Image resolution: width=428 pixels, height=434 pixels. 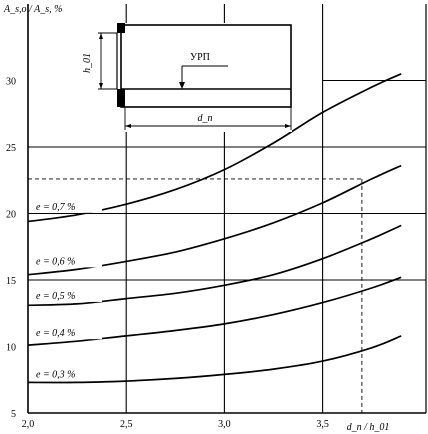 What do you see at coordinates (368, 427) in the screenshot?
I see `x-axis-label: d_n / h_01` at bounding box center [368, 427].